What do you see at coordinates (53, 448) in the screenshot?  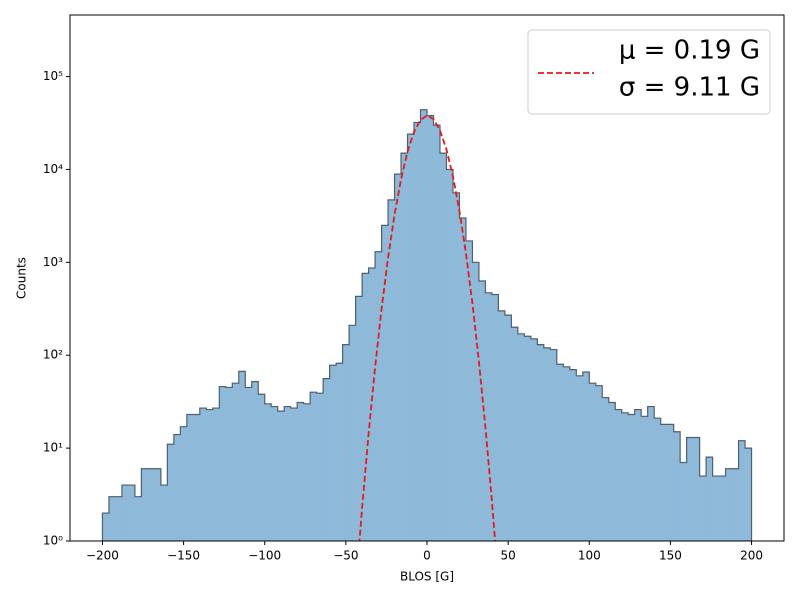 I see `y-tick-label: 10¹` at bounding box center [53, 448].